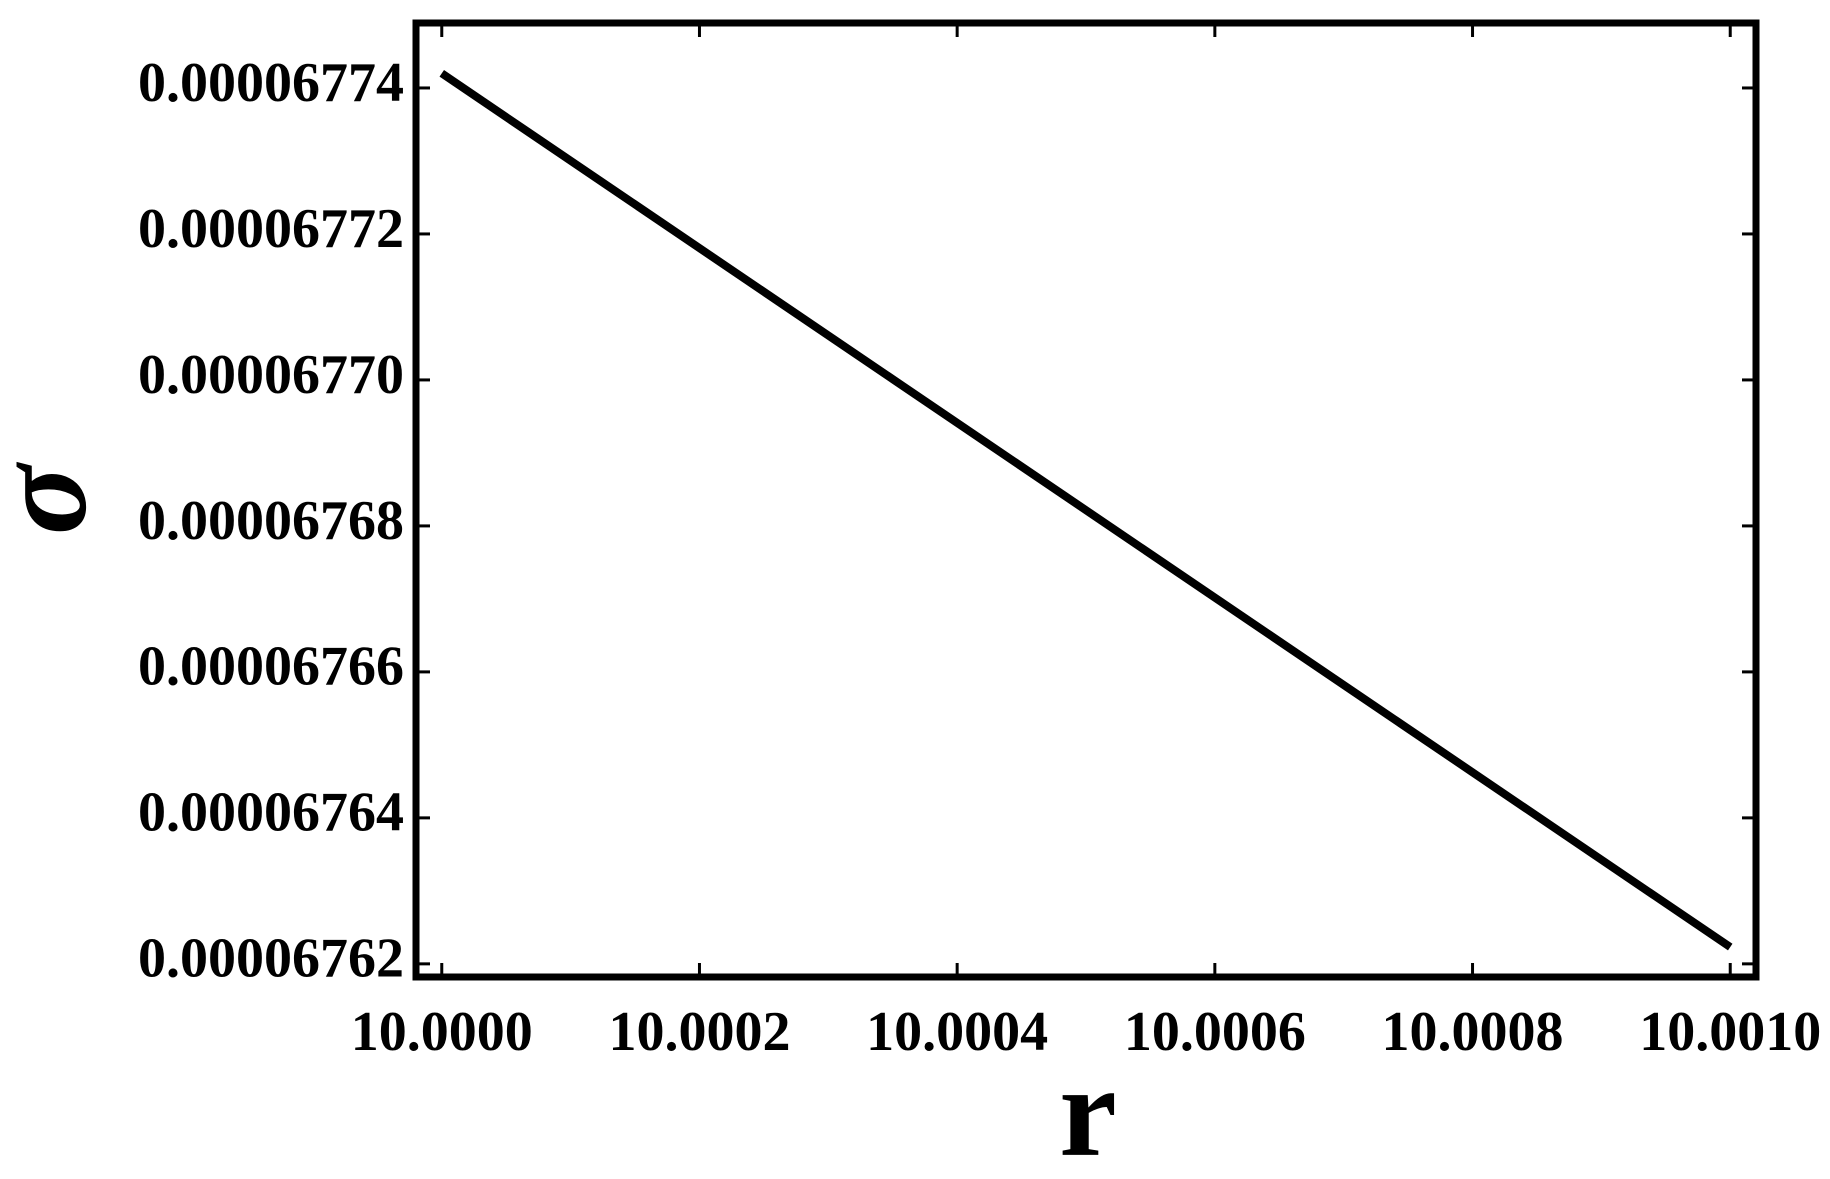 The width and height of the screenshot is (1830, 1179). Describe the element at coordinates (271, 813) in the screenshot. I see `y-tick-label: 0.00006764` at that location.